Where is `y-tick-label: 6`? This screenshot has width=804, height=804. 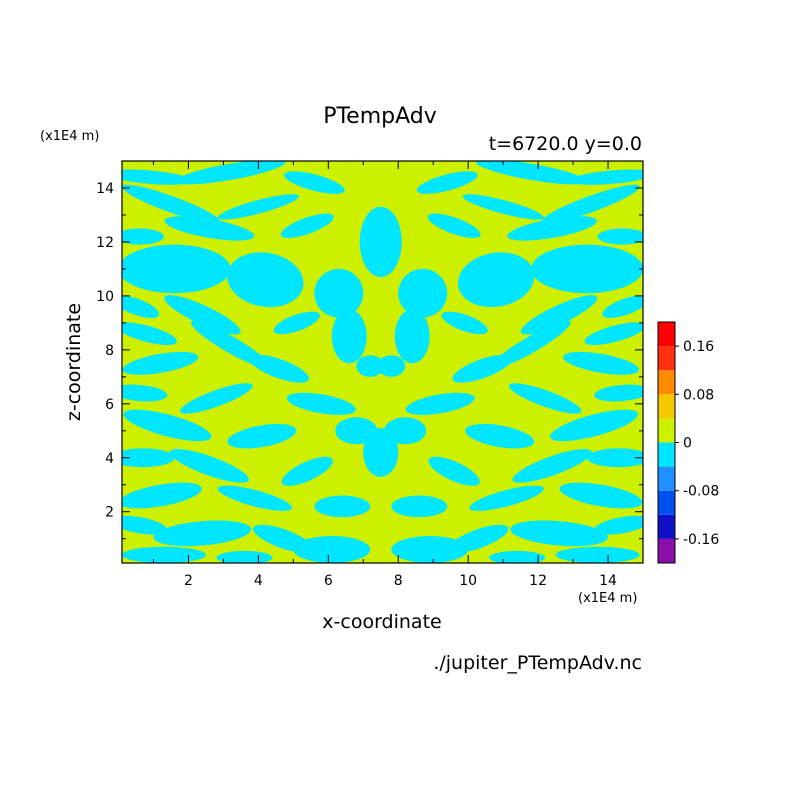
y-tick-label: 6 is located at coordinates (109, 405).